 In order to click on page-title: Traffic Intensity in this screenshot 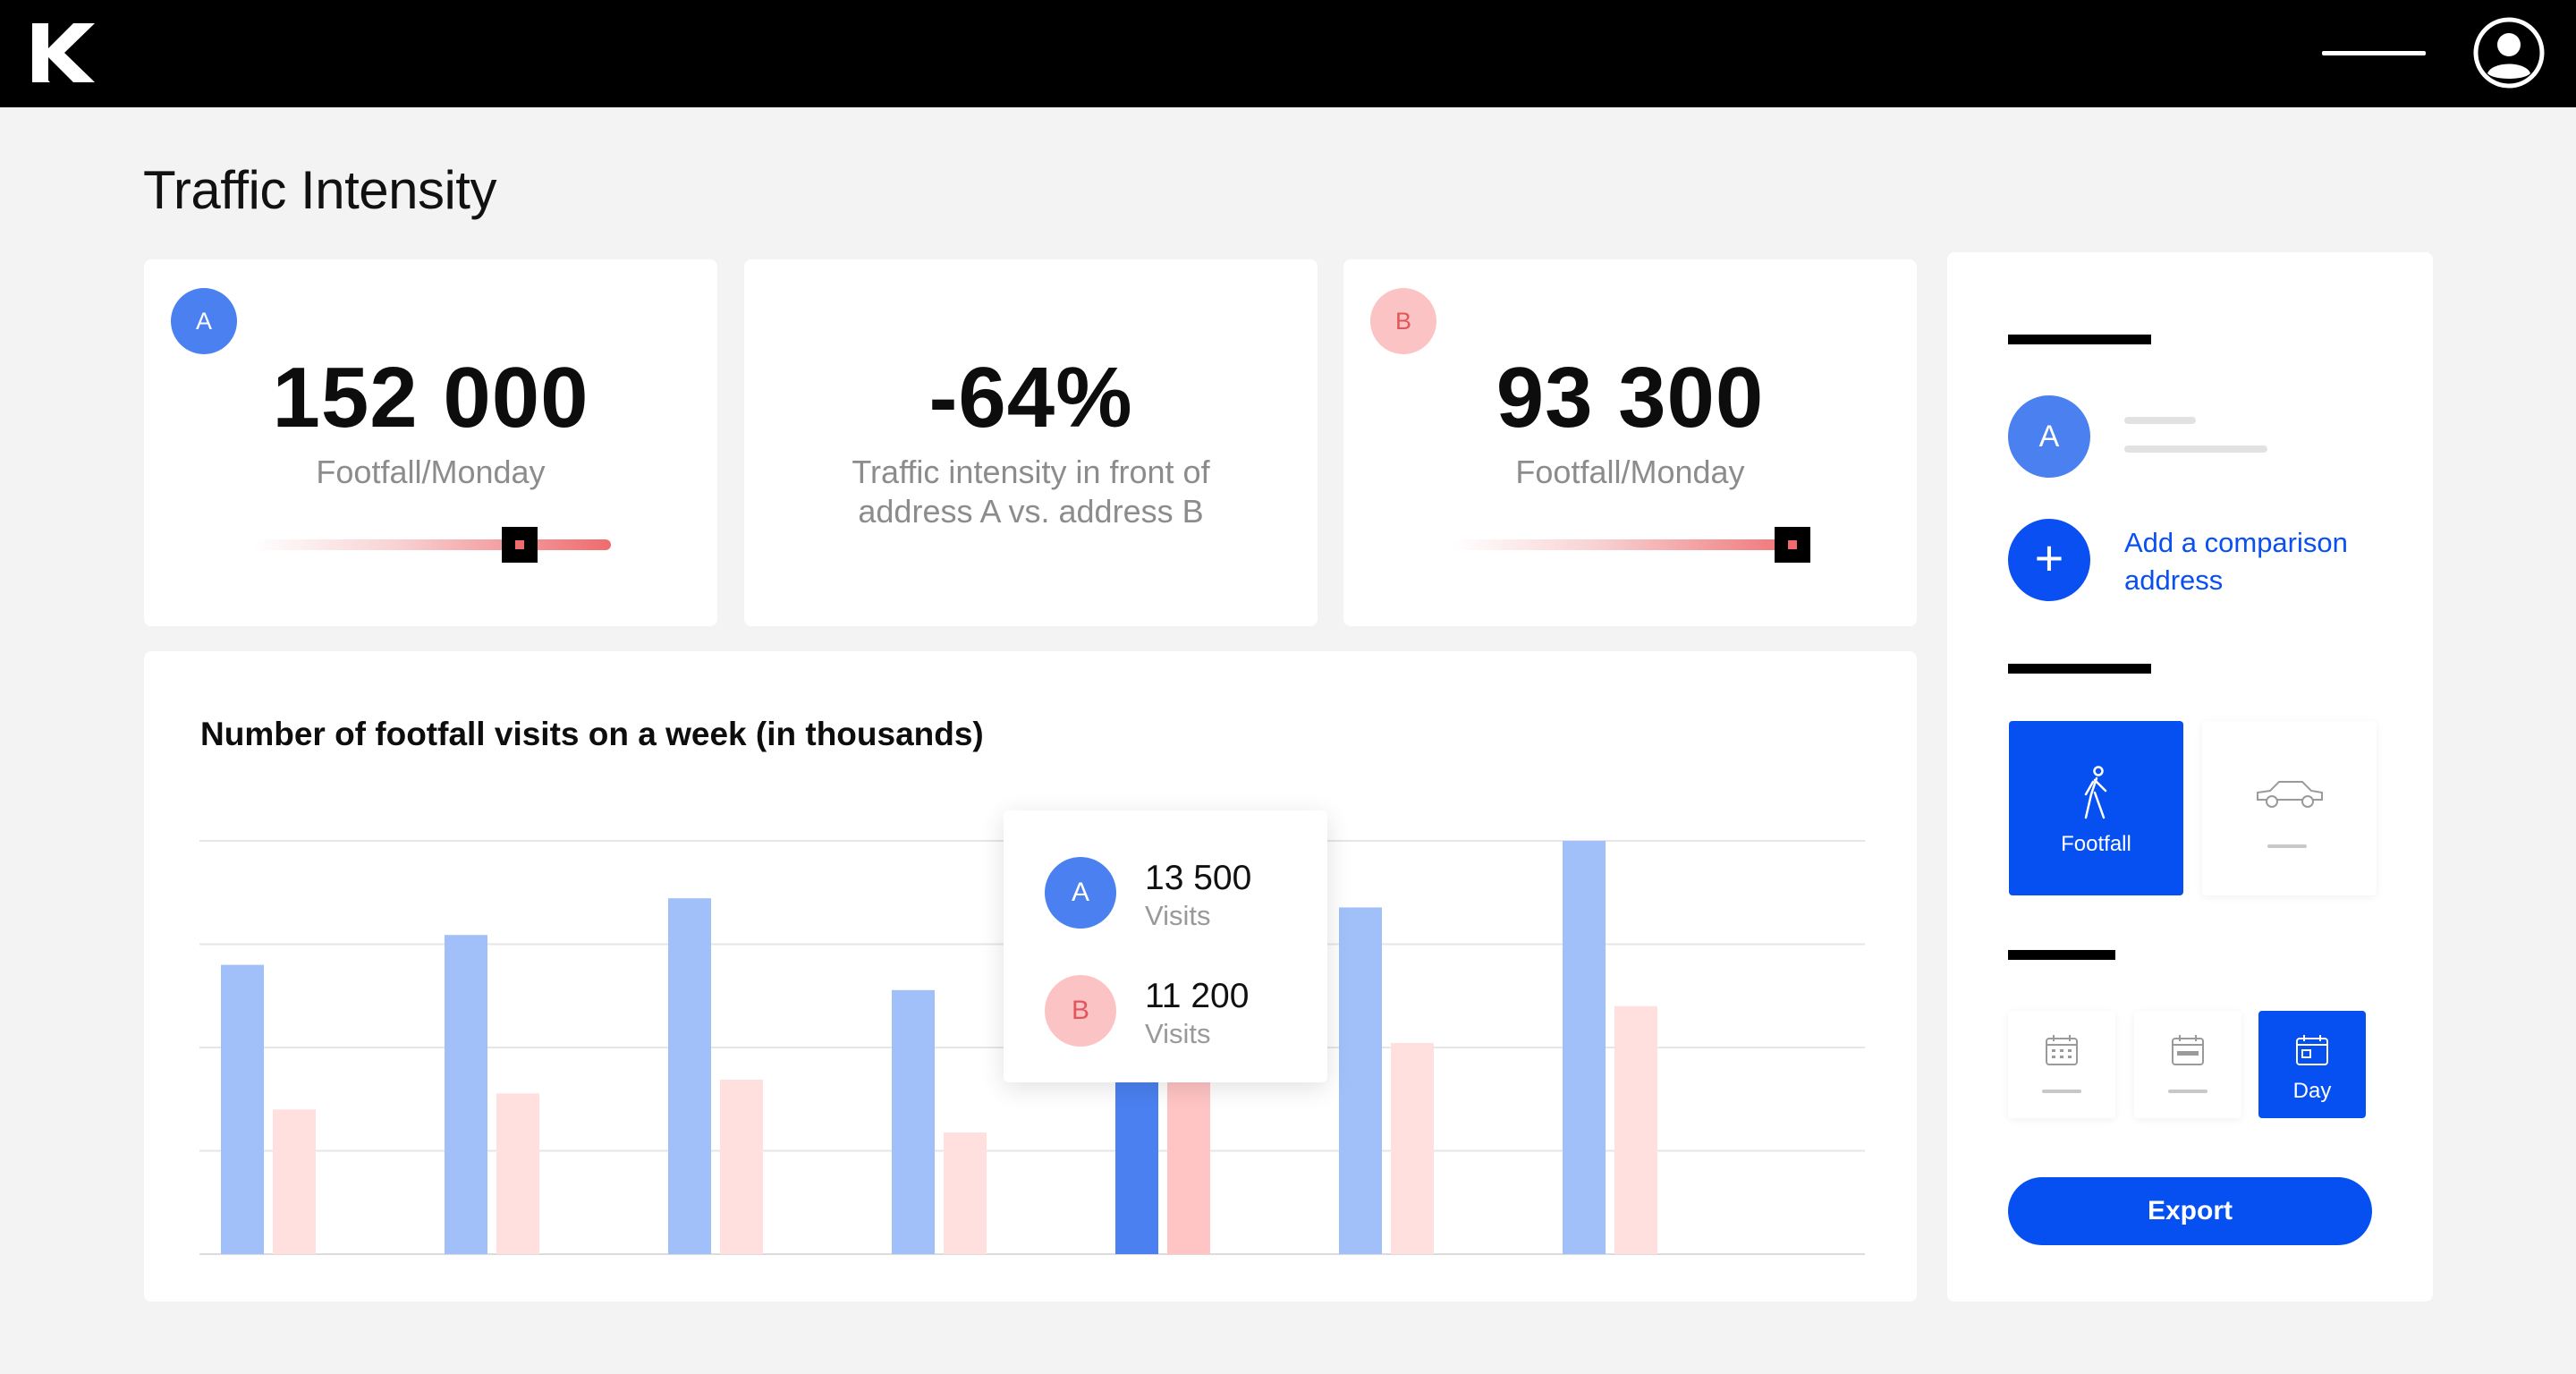, I will do `click(319, 190)`.